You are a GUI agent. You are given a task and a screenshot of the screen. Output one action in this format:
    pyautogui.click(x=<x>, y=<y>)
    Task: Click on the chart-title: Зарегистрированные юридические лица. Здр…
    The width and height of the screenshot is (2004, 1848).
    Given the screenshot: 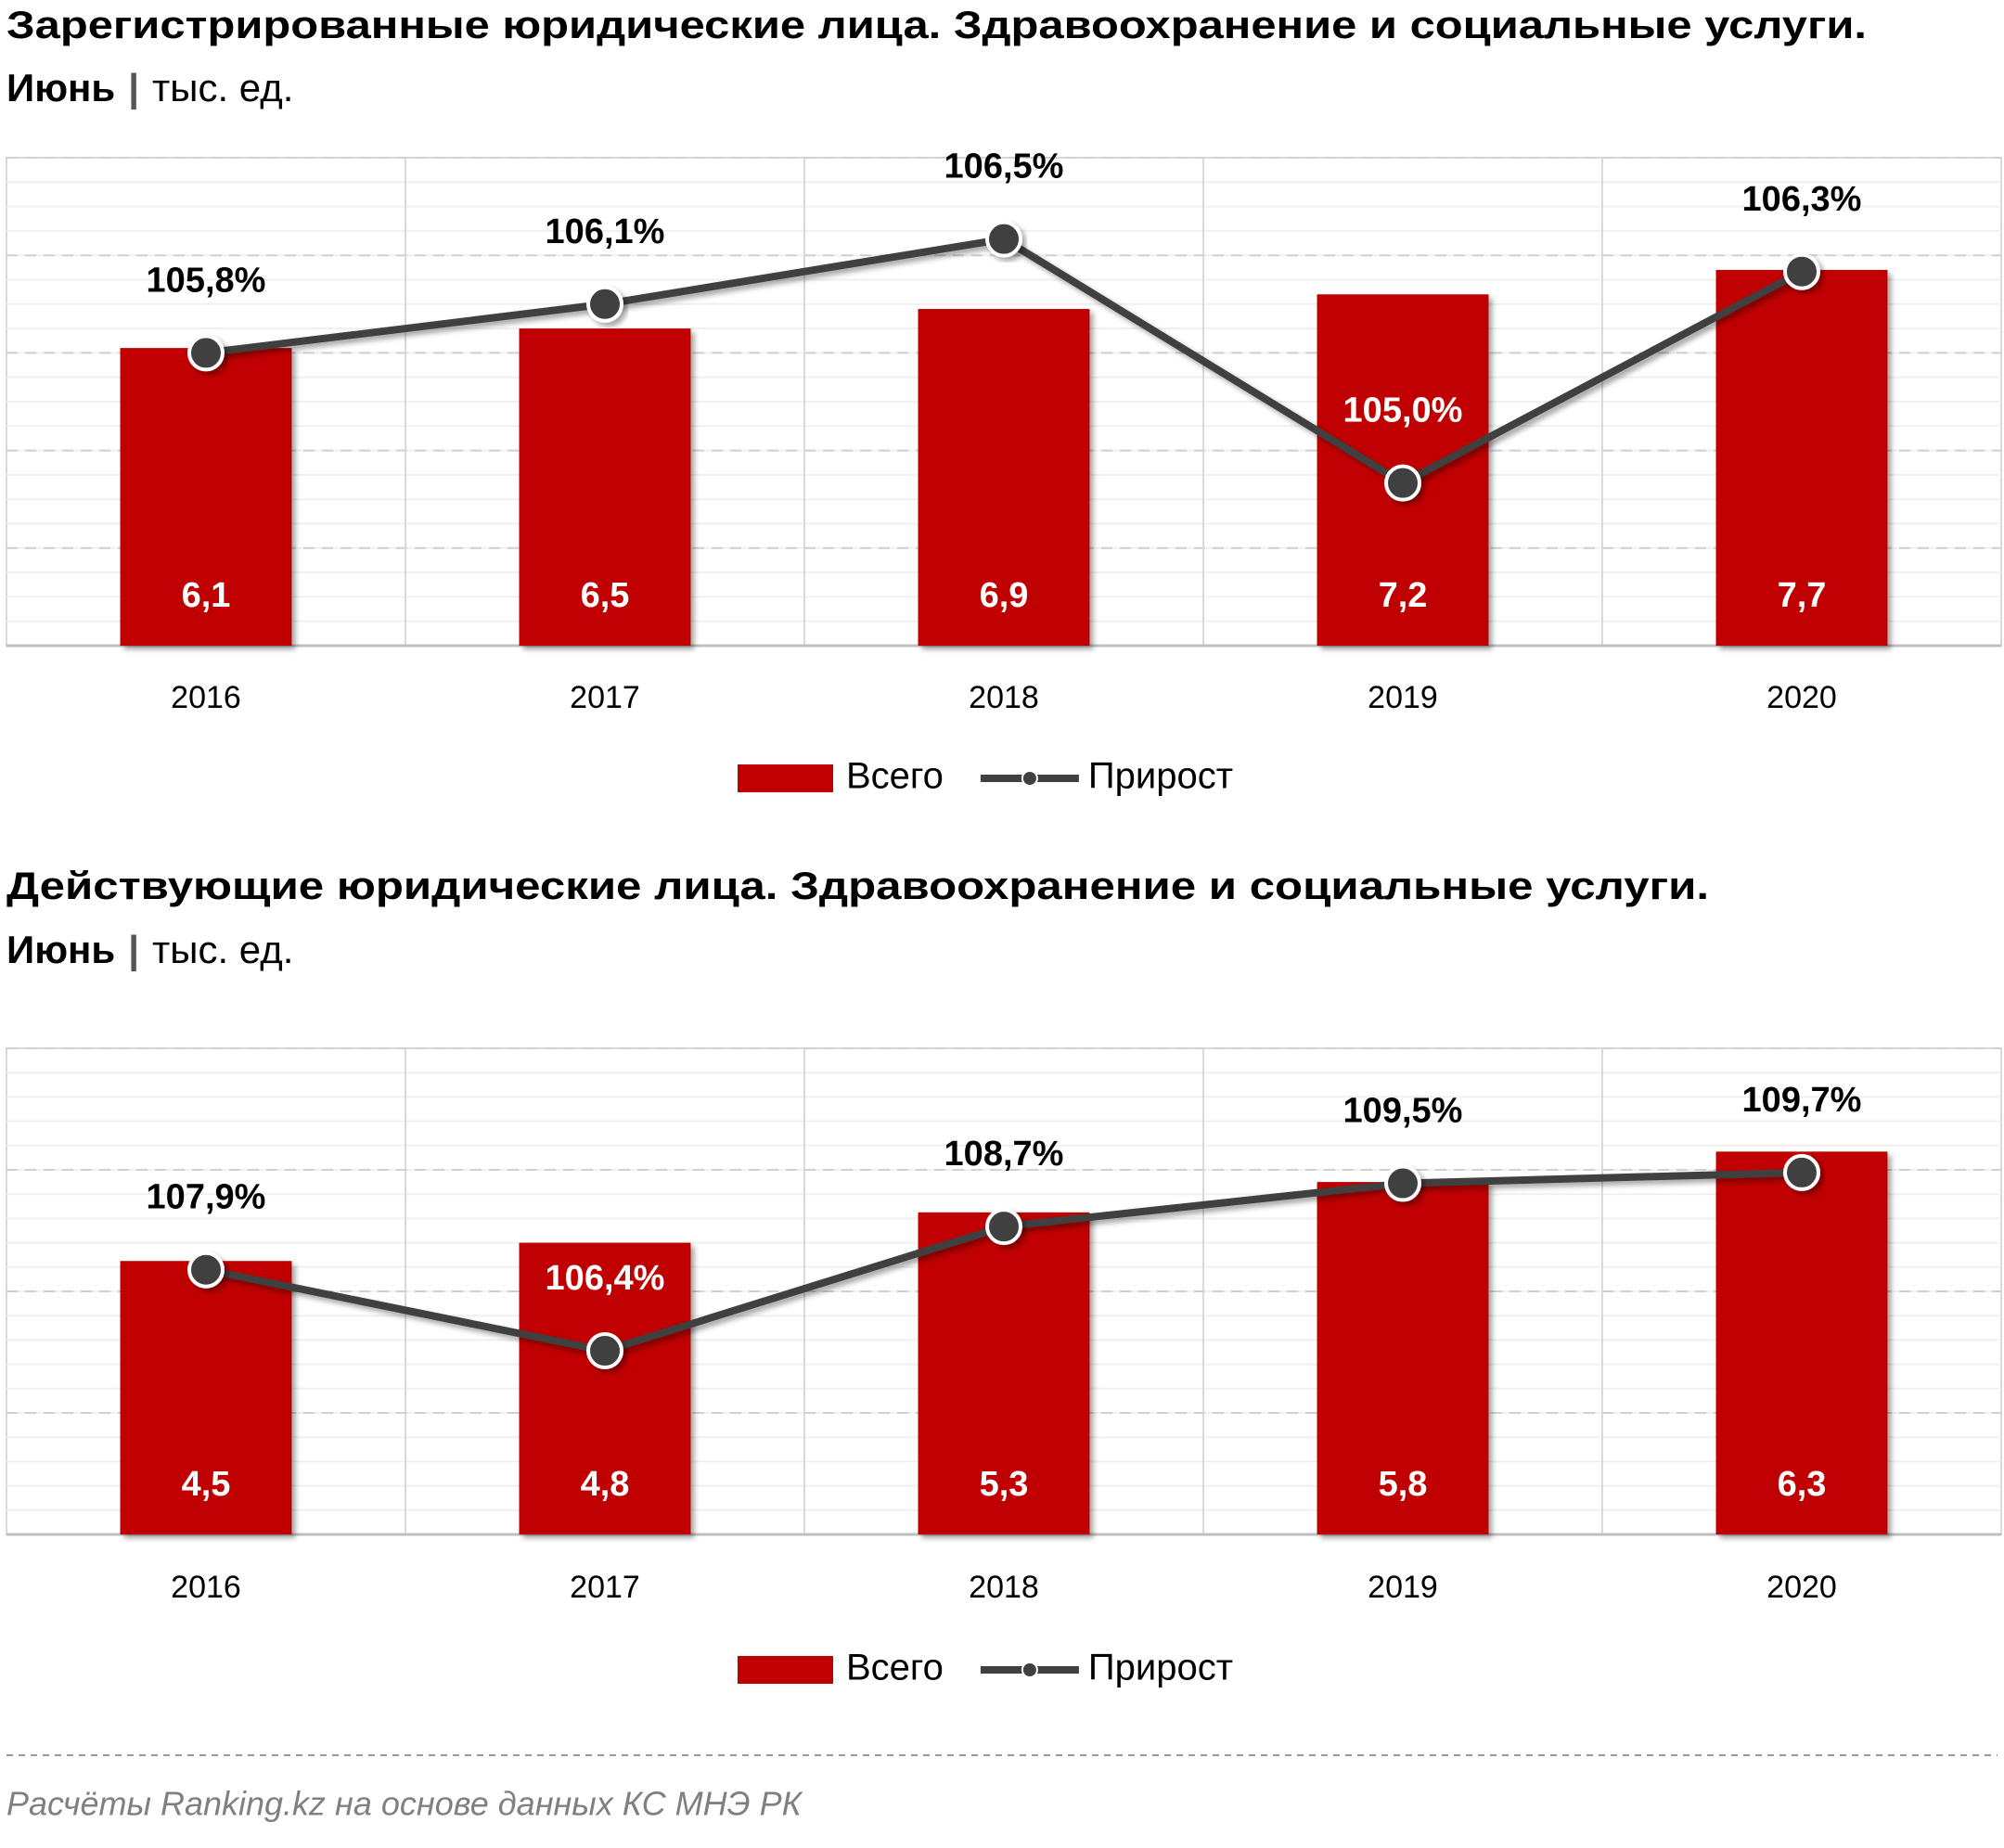 What is the action you would take?
    pyautogui.click(x=937, y=24)
    